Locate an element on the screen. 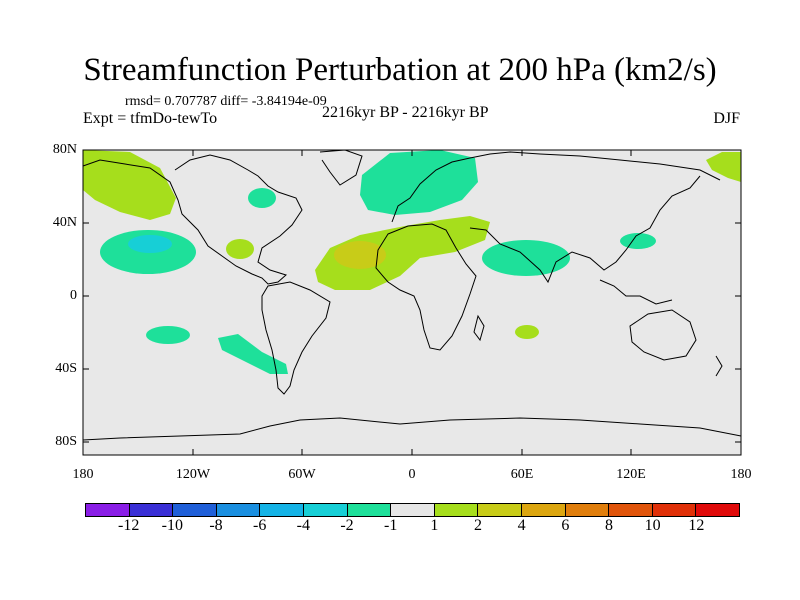 This screenshot has height=600, width=800. colorbar-label: 12 is located at coordinates (696, 525).